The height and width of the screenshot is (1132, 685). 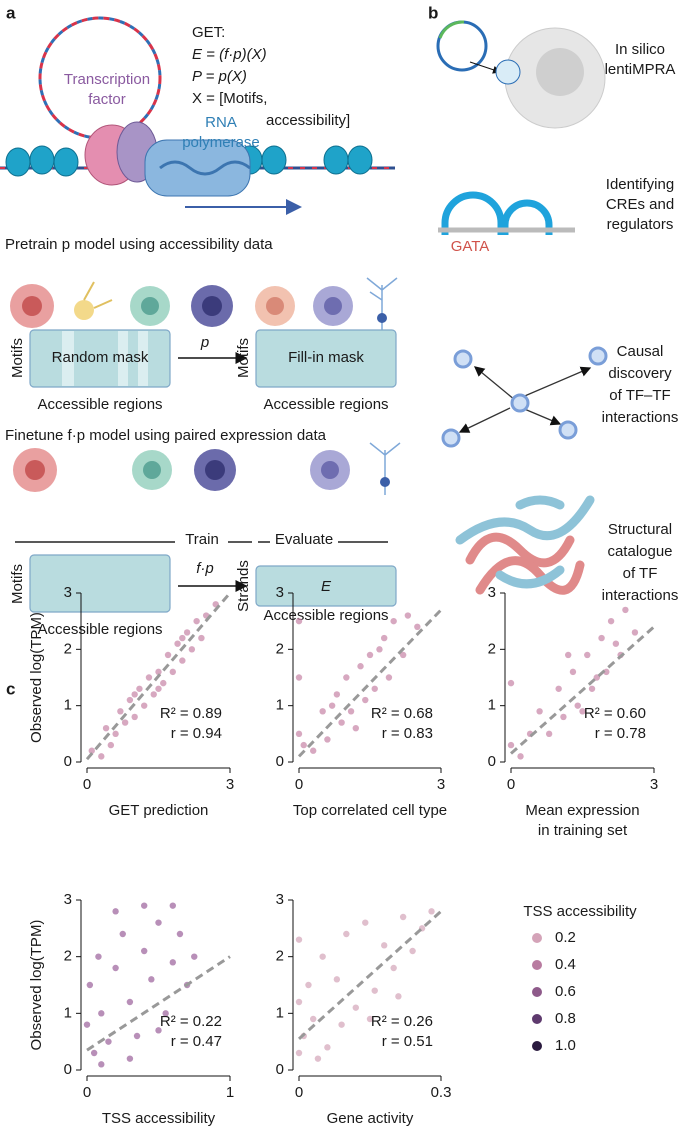 What do you see at coordinates (159, 1118) in the screenshot?
I see `x-axis-label: TSS accessibility` at bounding box center [159, 1118].